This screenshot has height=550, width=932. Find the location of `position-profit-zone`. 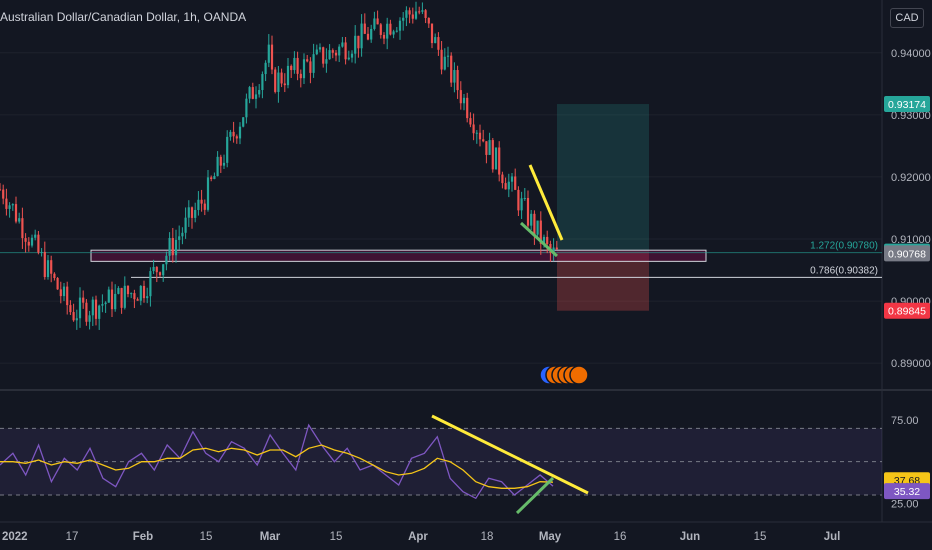

position-profit-zone is located at coordinates (603, 178).